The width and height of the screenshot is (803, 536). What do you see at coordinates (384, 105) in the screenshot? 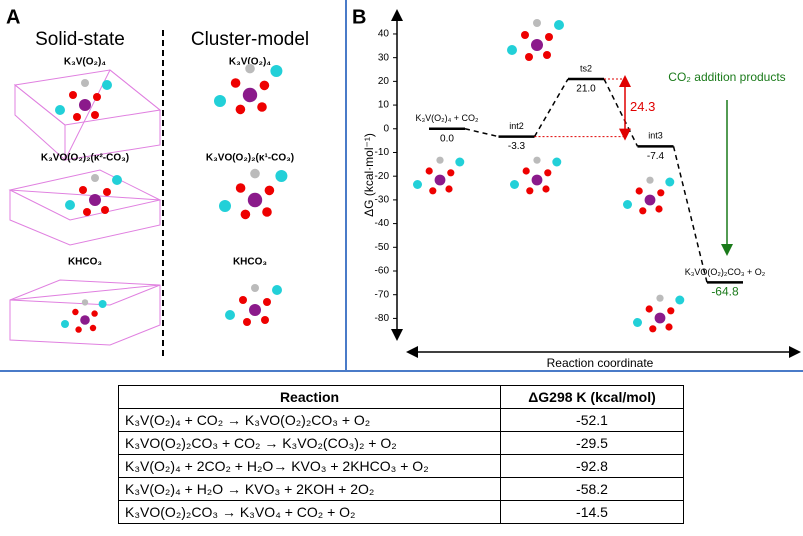
I see `y-tick-label: 10` at bounding box center [384, 105].